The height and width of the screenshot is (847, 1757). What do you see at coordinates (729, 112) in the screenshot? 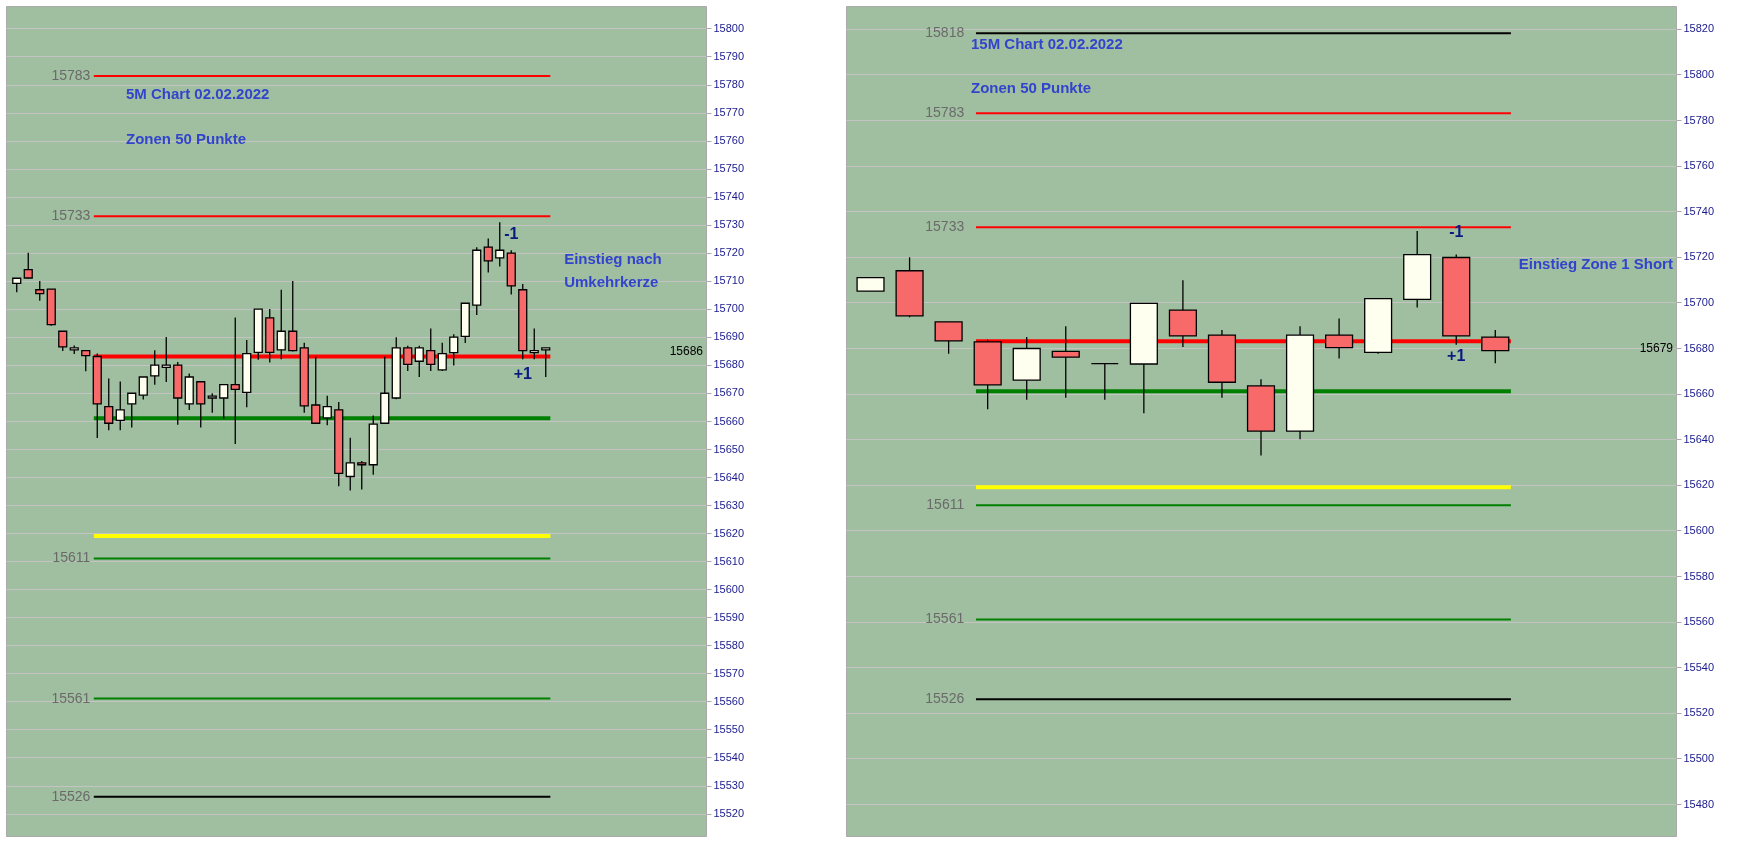
I see `y-tick-label: 15770` at bounding box center [729, 112].